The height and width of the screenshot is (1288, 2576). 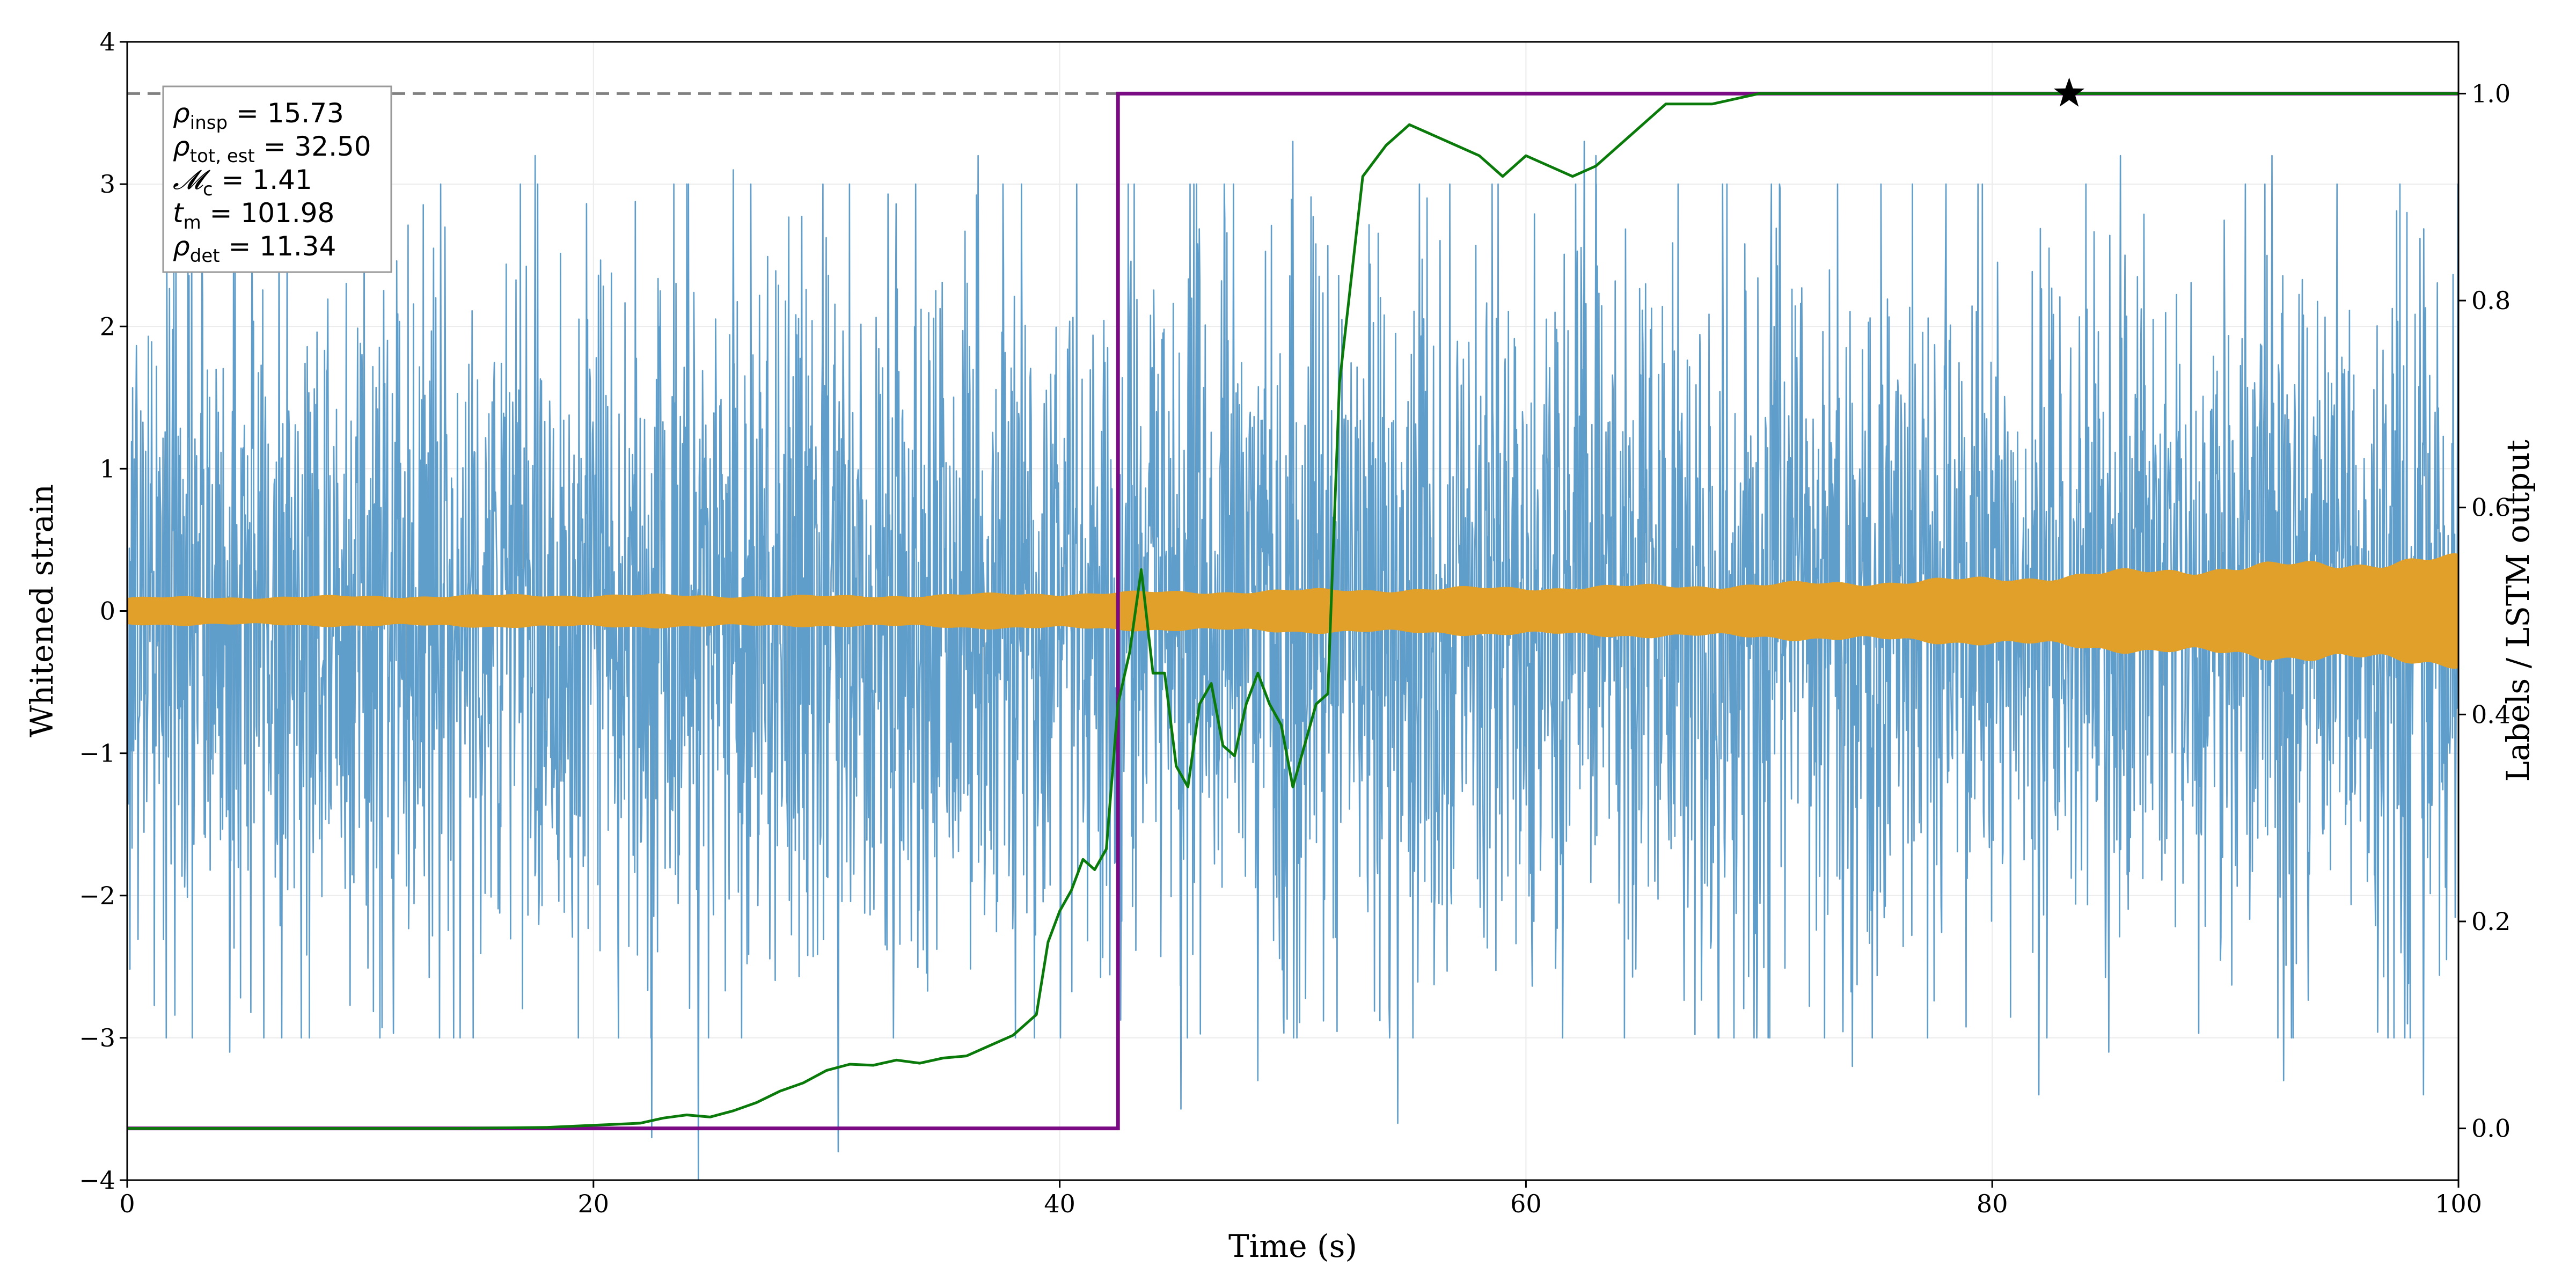 I want to click on annotation-value: = 32.50, so click(x=313, y=146).